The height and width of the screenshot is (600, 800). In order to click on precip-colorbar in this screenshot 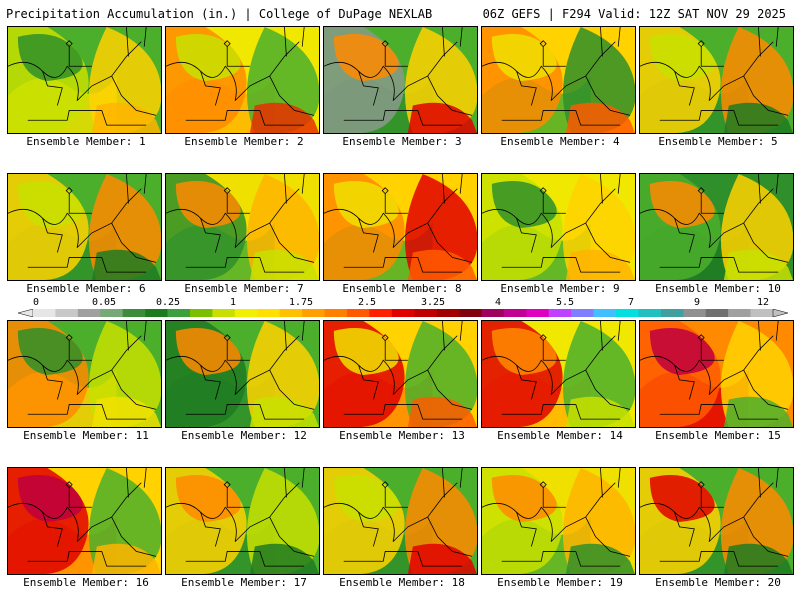, I will do `click(403, 313)`.